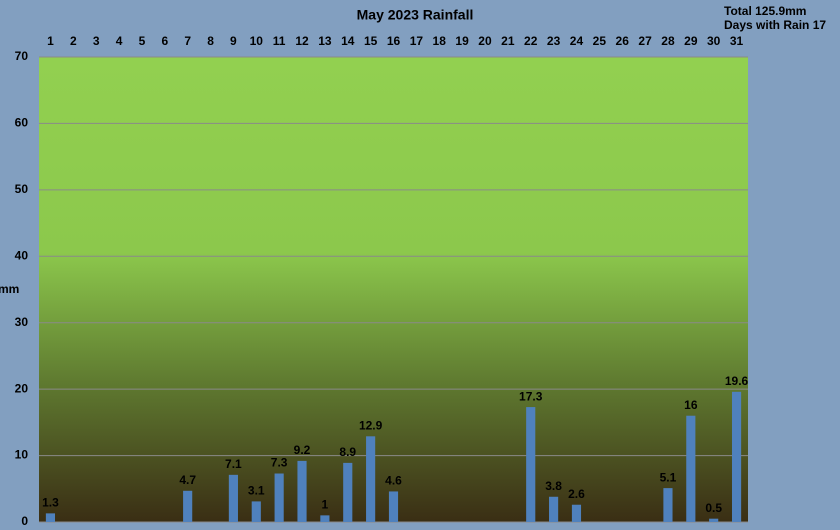 The image size is (840, 530). What do you see at coordinates (9, 289) in the screenshot?
I see `y-axis-label: mm` at bounding box center [9, 289].